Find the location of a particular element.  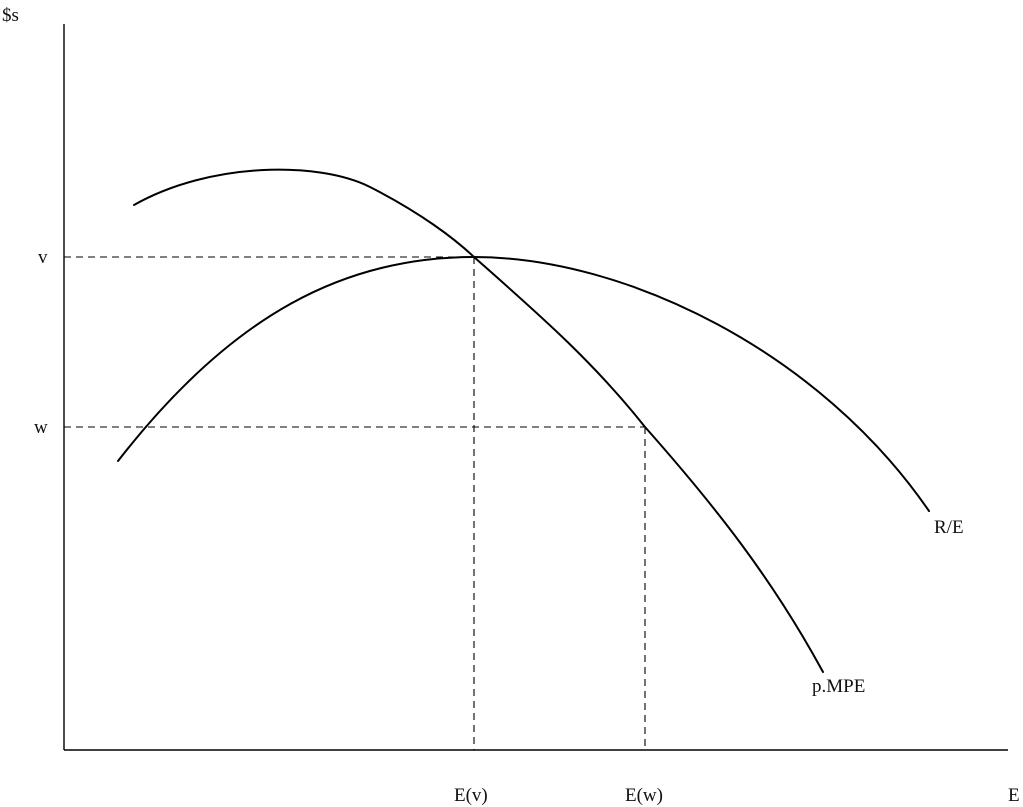

re-curve-label: R/E is located at coordinates (949, 527).